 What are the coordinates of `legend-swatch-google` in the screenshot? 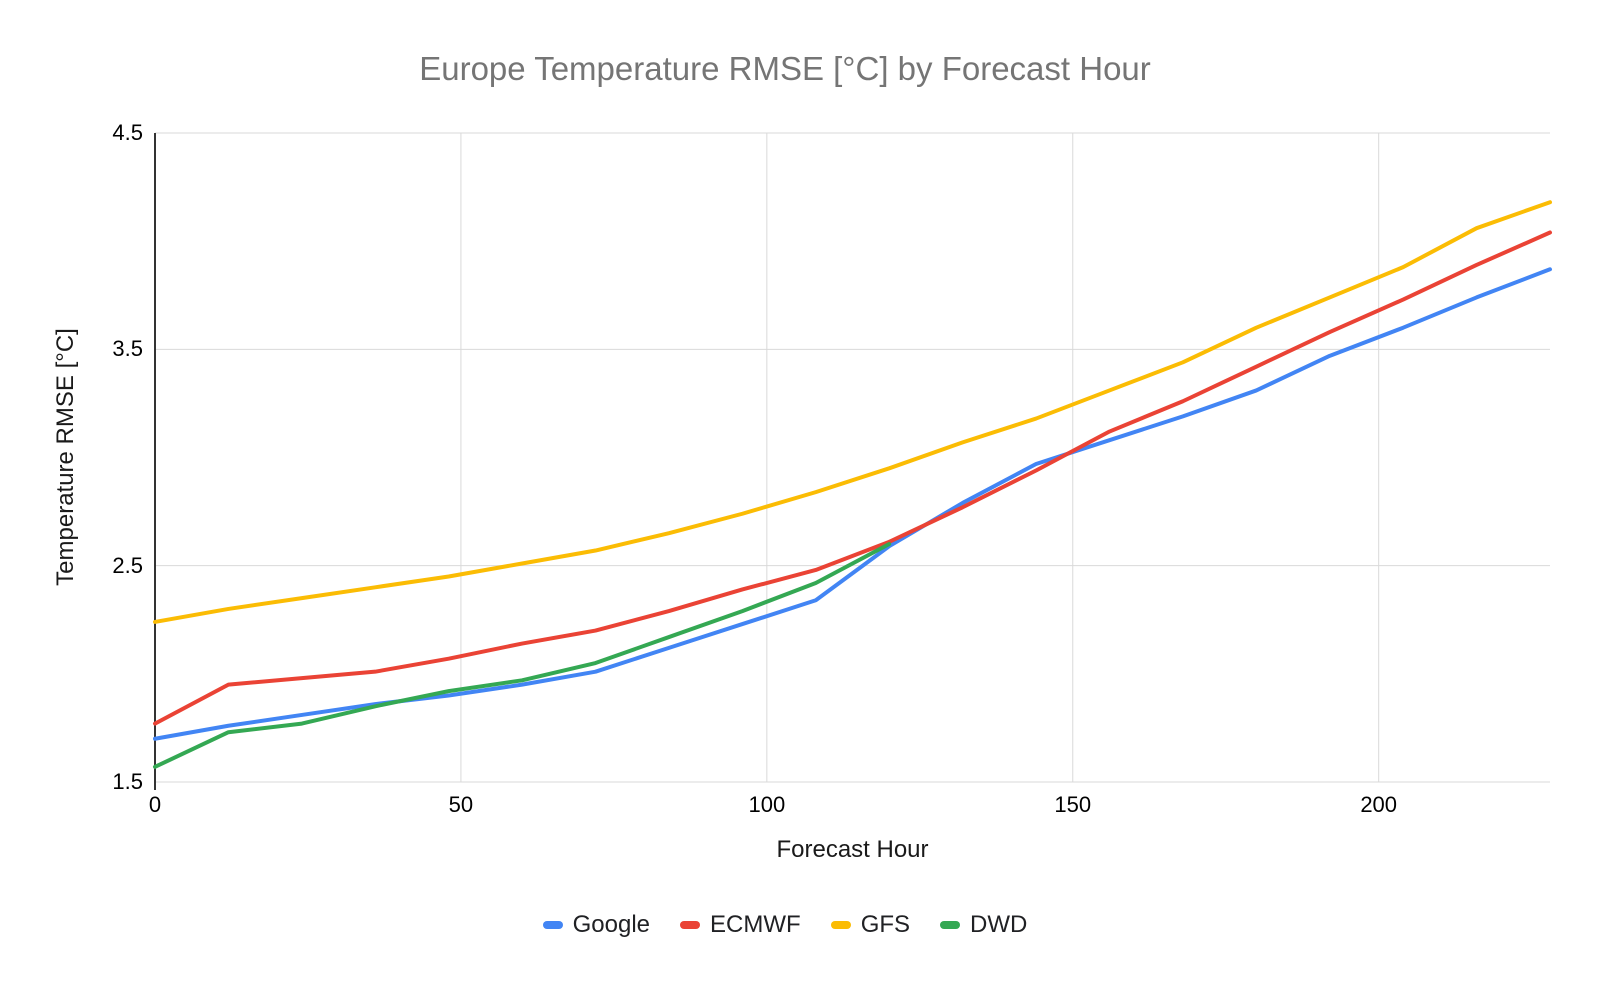 It's located at (552, 925).